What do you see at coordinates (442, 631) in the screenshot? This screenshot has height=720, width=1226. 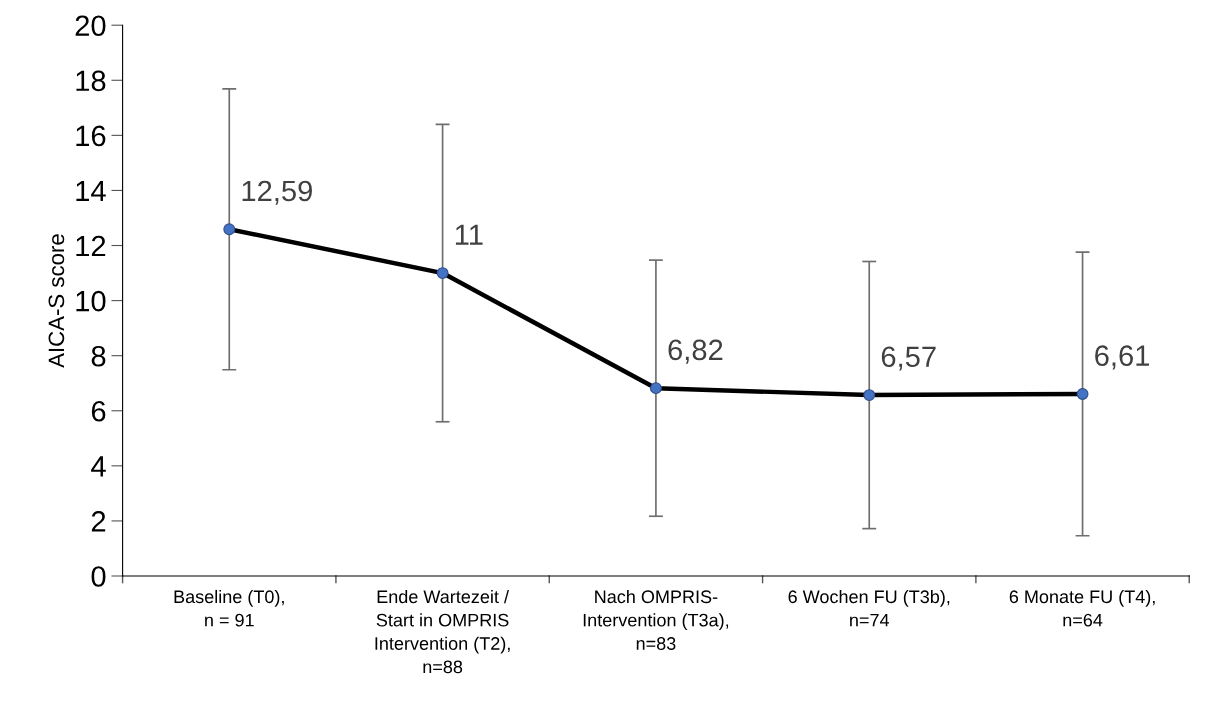 I see `x-tick-label: Ende Wartezeit / Start in OMPRIS Intervention (T2), n=88` at bounding box center [442, 631].